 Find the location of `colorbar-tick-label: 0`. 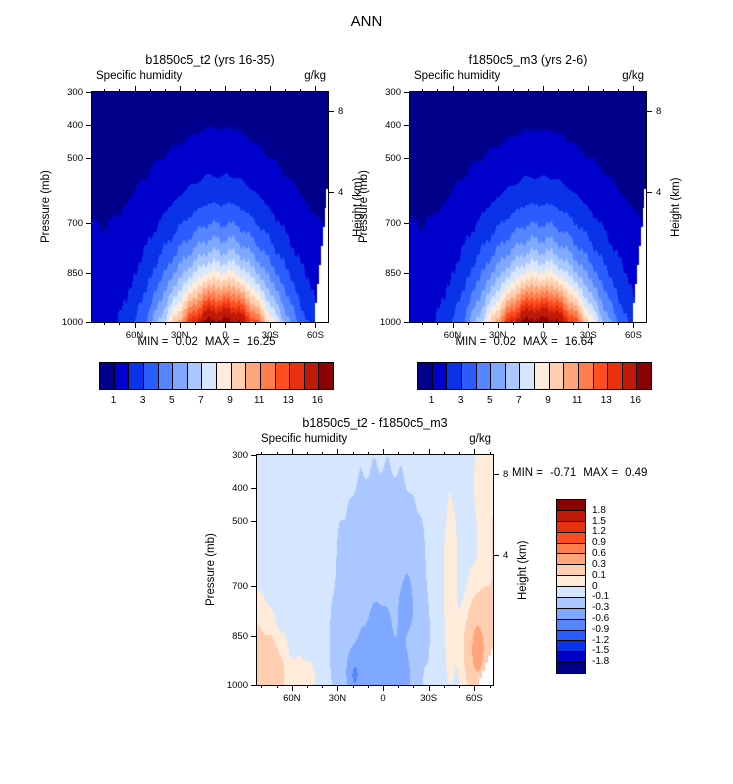

colorbar-tick-label: 0 is located at coordinates (595, 586).